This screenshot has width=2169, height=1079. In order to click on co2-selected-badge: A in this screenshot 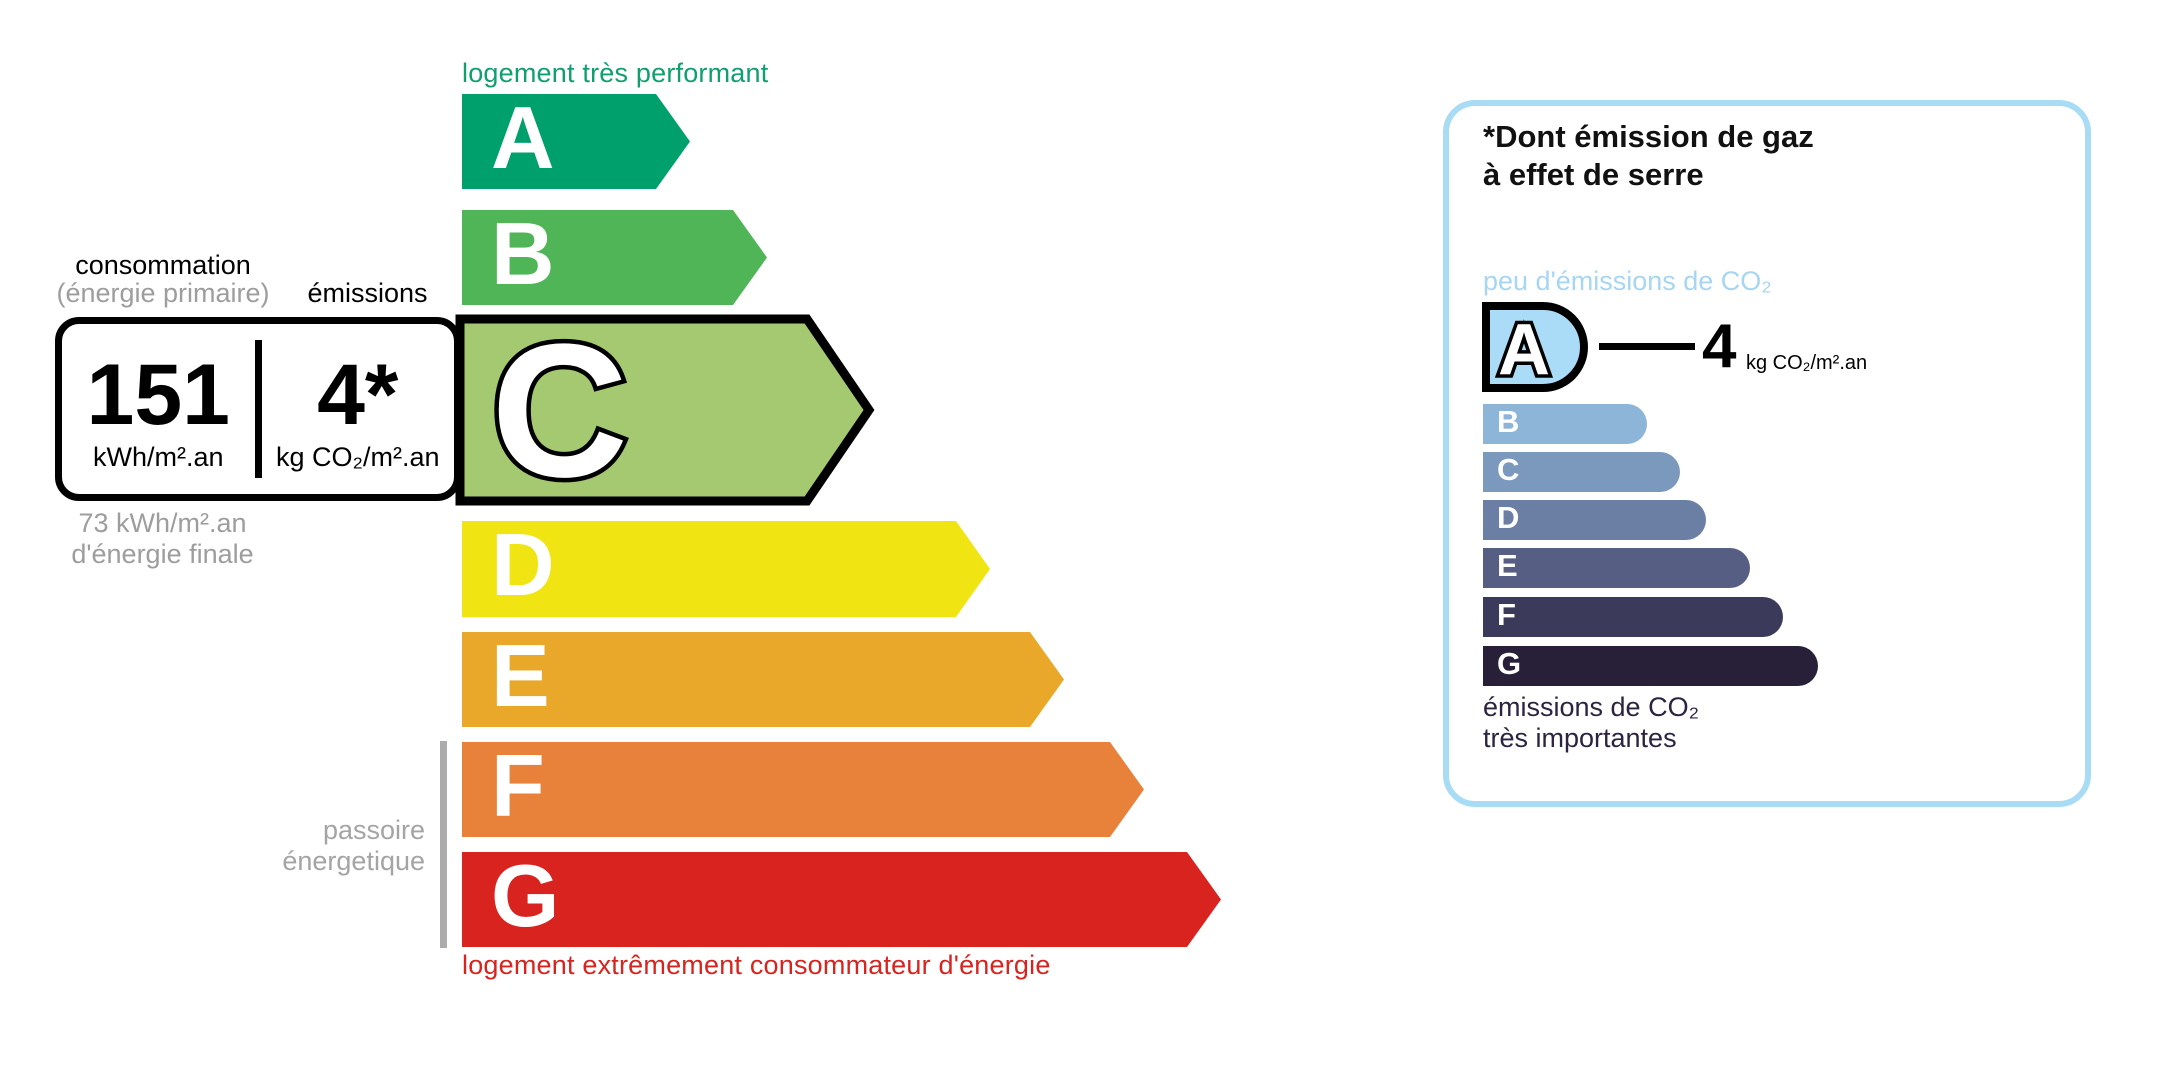, I will do `click(1535, 347)`.